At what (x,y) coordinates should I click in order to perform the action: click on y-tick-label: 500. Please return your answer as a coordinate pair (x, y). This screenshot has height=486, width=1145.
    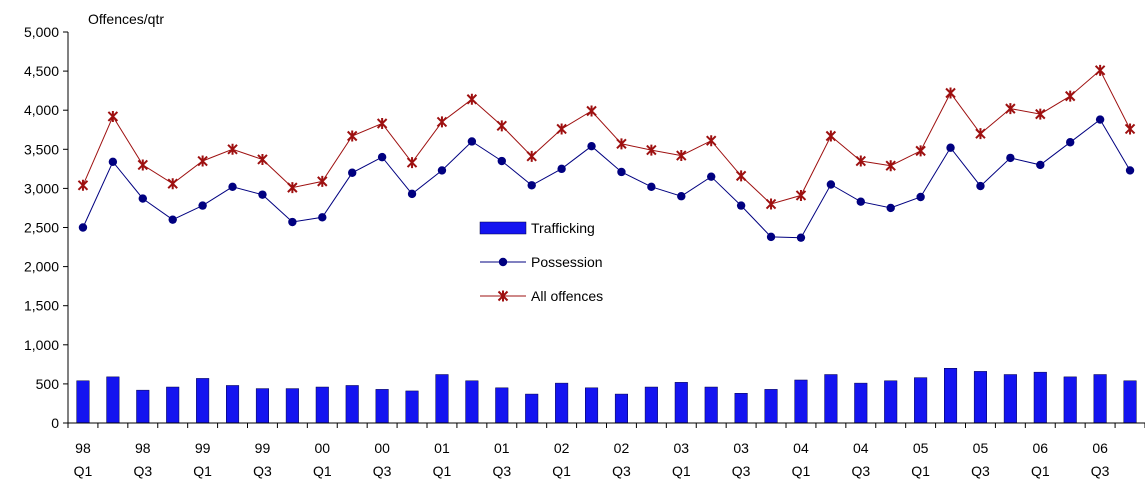
    Looking at the image, I should click on (48, 384).